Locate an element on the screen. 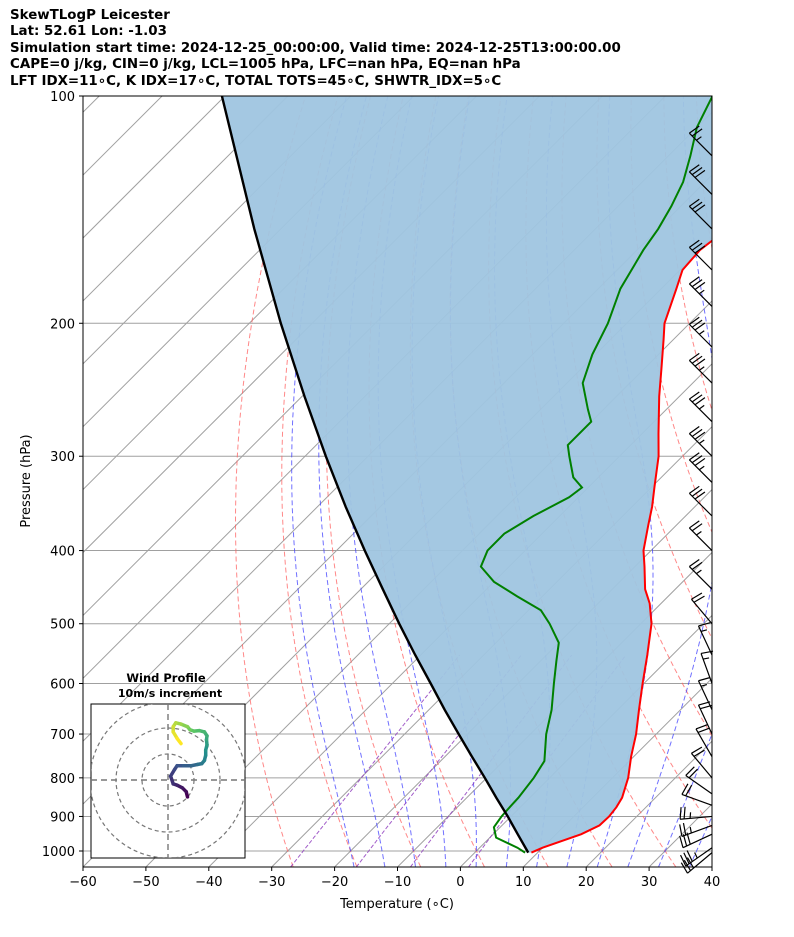  x-tick-label: 10 is located at coordinates (523, 882).